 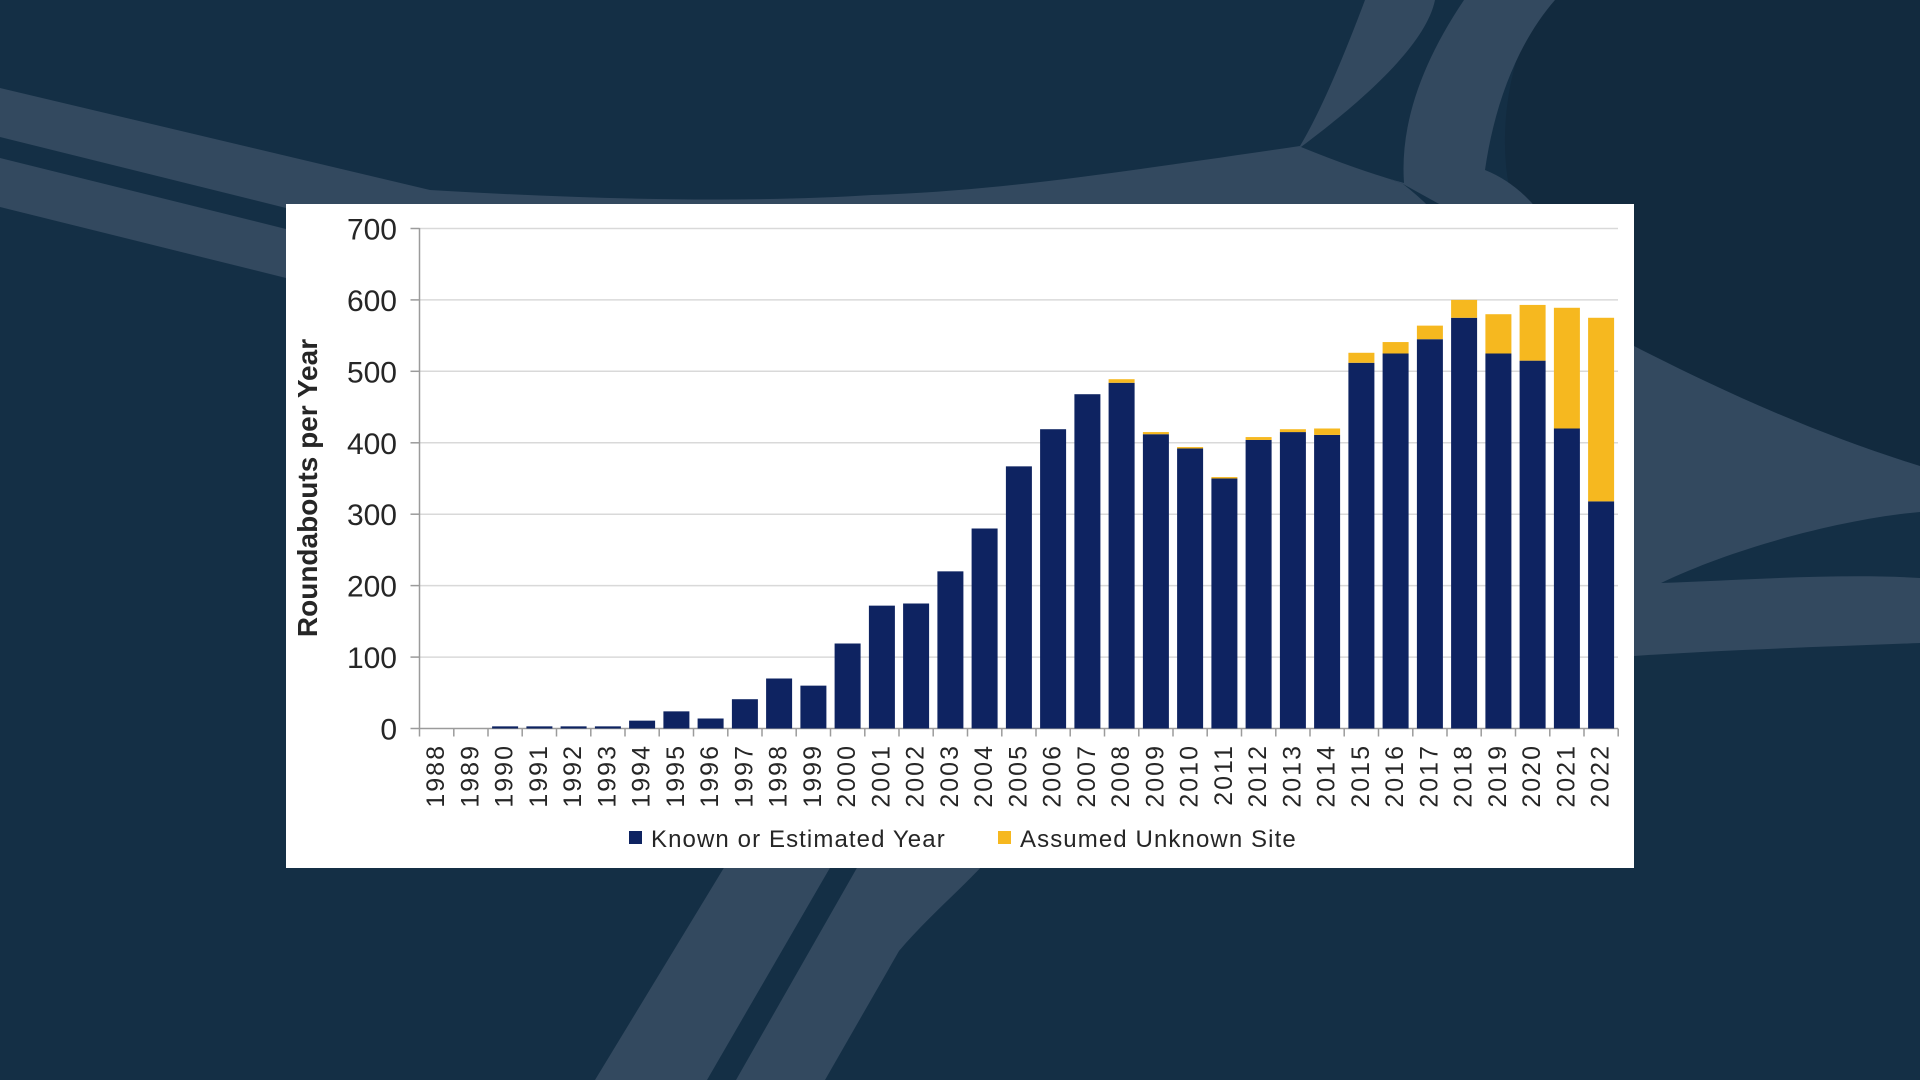 I want to click on svg-text: 1990, so click(x=505, y=776).